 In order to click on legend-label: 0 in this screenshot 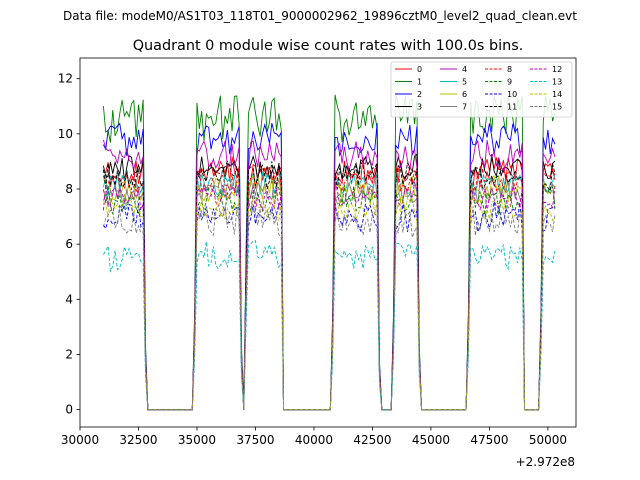, I will do `click(419, 69)`.